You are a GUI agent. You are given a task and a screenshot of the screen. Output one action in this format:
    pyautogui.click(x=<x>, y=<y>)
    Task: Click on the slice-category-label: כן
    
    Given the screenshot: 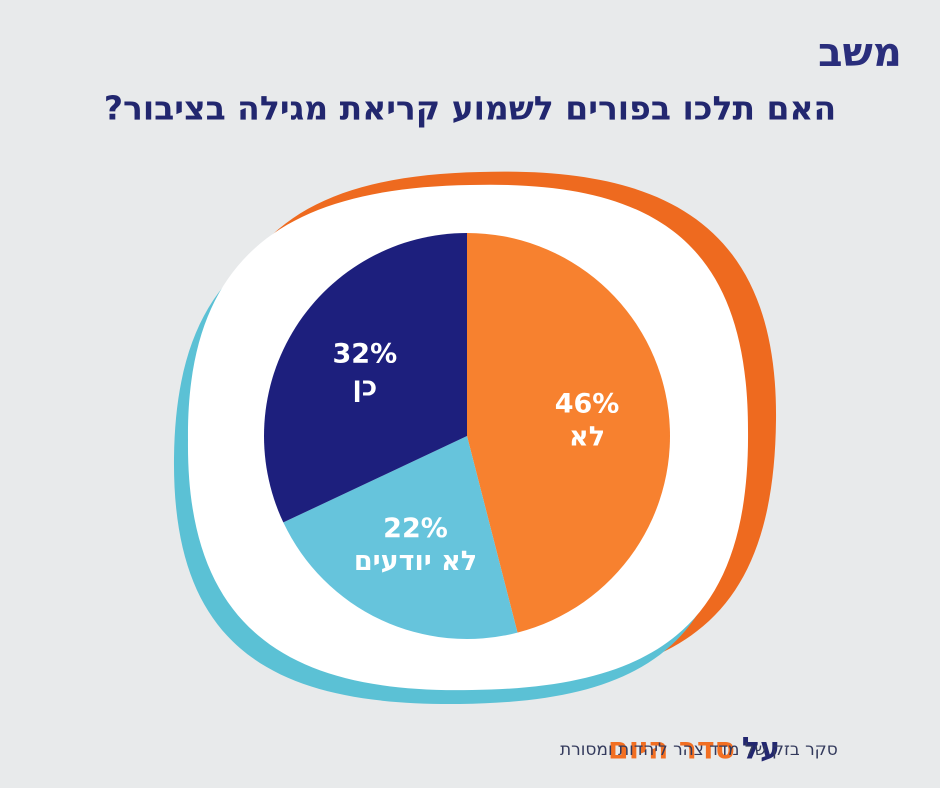 What is the action you would take?
    pyautogui.click(x=365, y=387)
    